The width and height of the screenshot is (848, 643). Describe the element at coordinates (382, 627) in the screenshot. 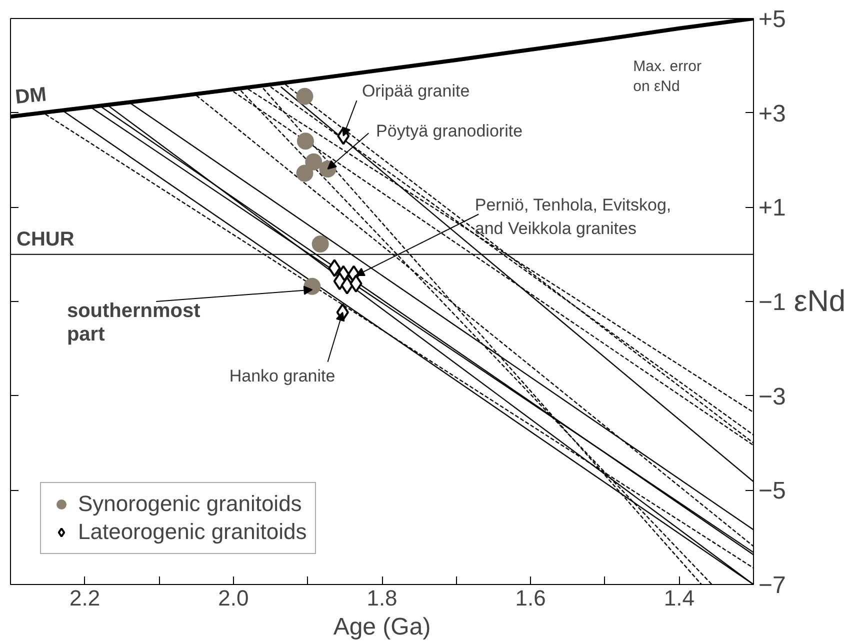

I see `x-axis-title: Age (Ga)` at that location.